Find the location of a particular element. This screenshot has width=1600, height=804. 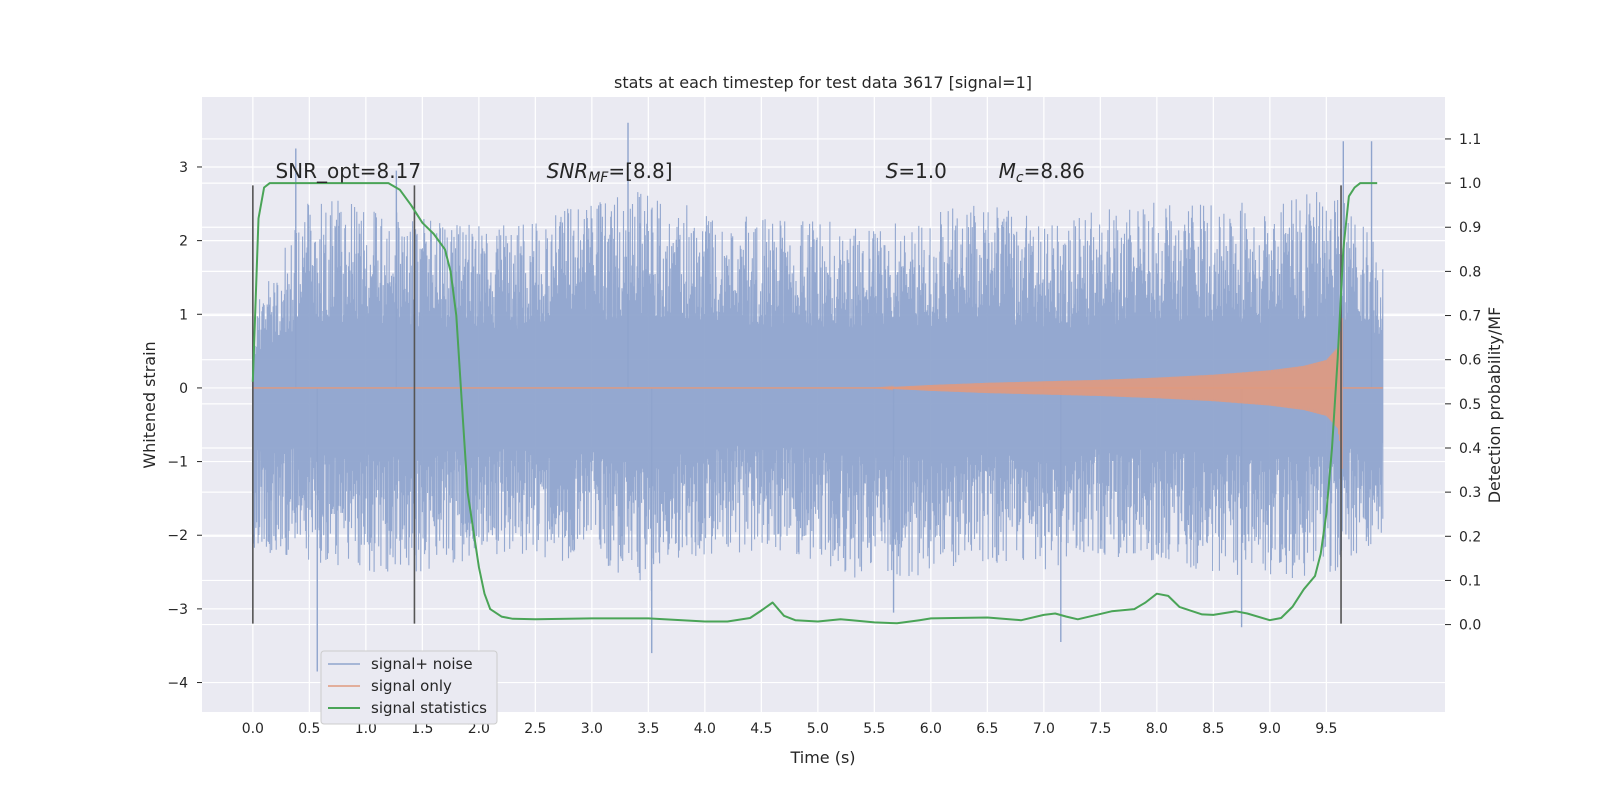

x-tick-label: 3.5 is located at coordinates (648, 729).